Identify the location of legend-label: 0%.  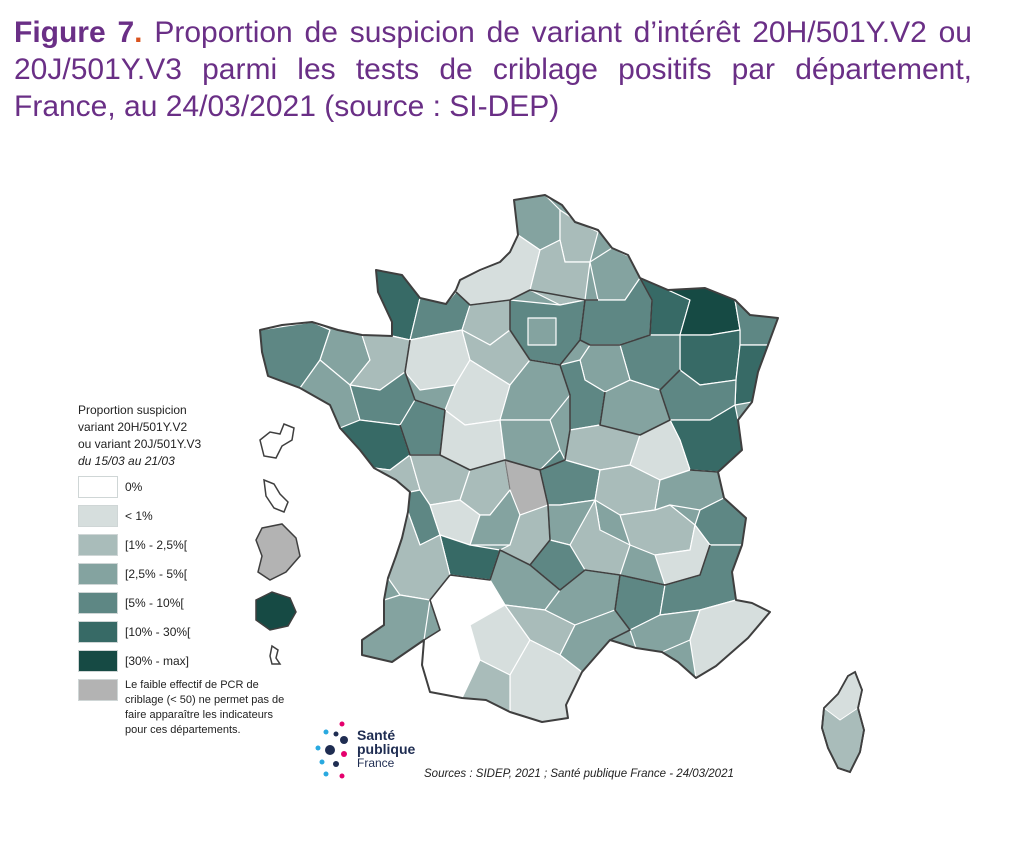
(134, 487).